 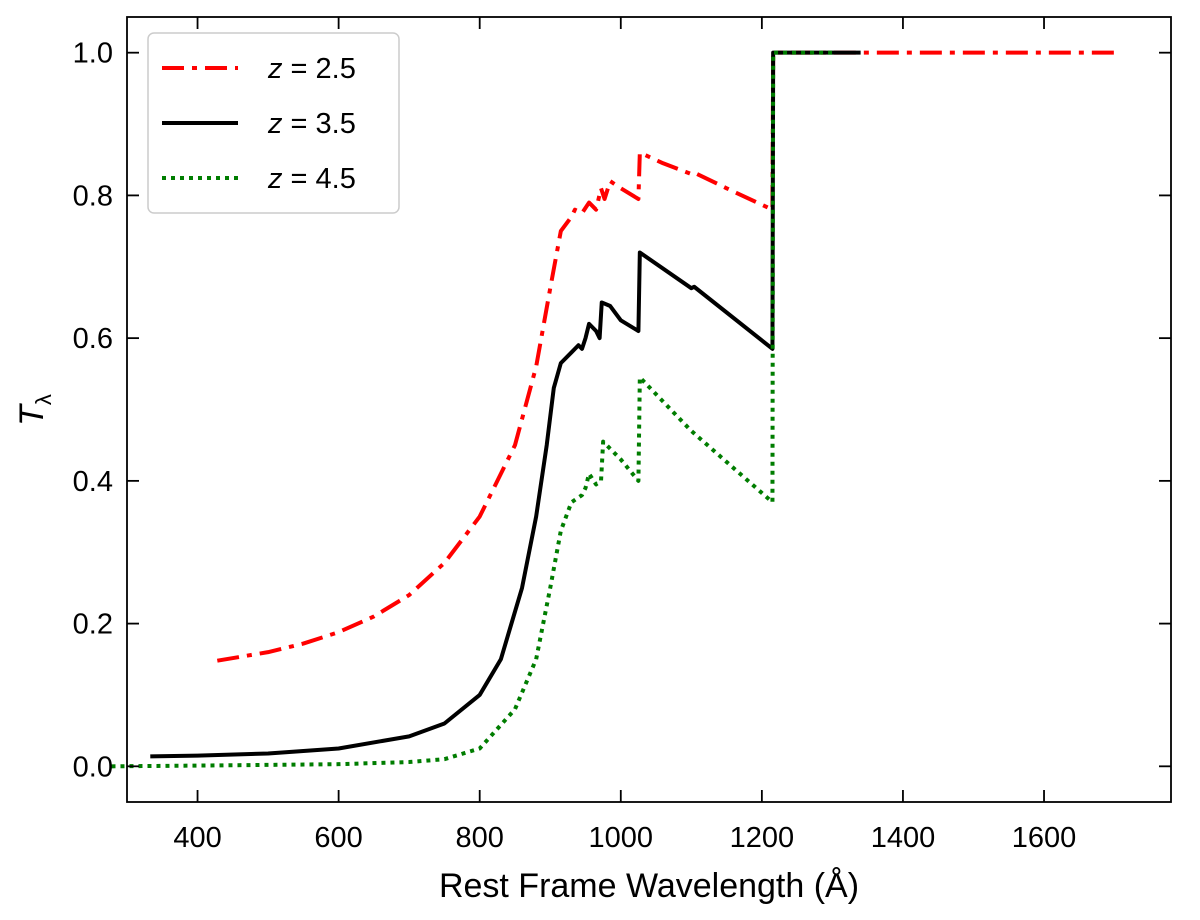 I want to click on x-tick-label: 1400, so click(x=903, y=838).